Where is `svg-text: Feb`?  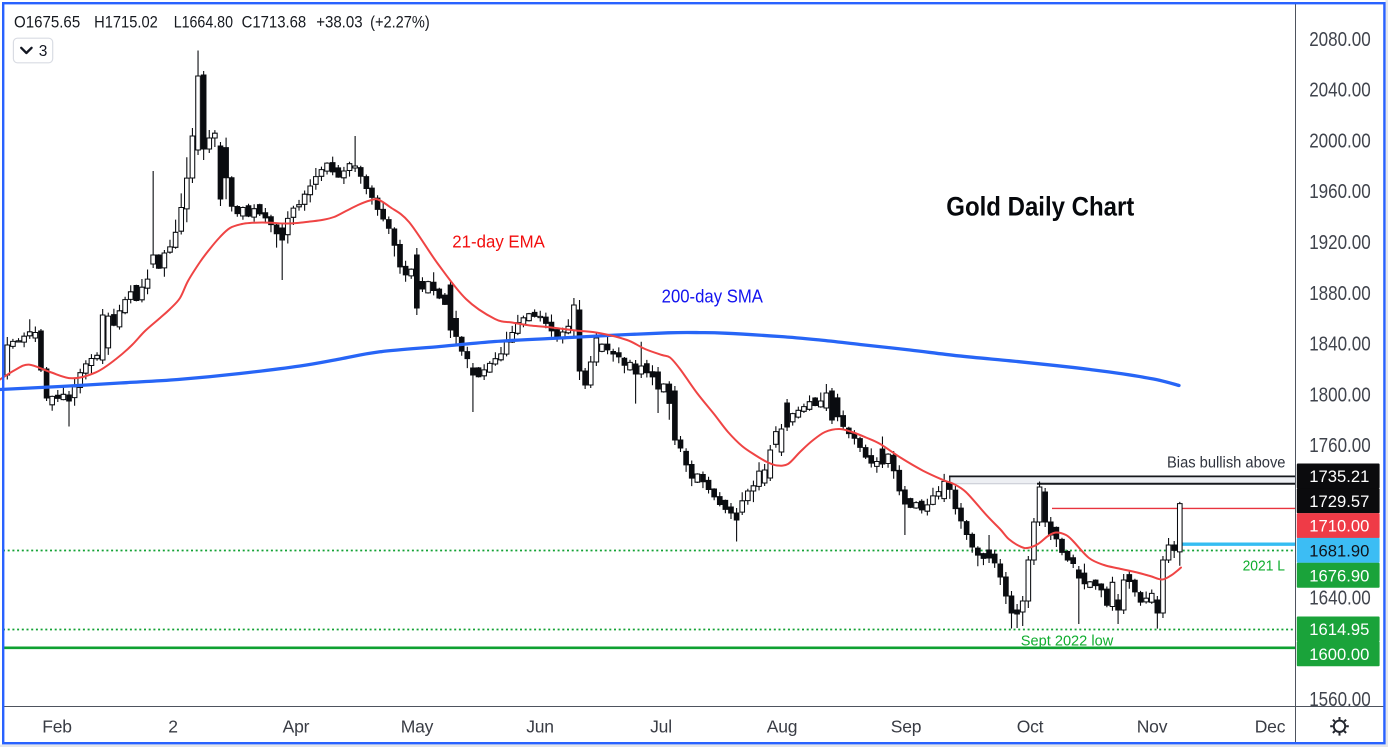 svg-text: Feb is located at coordinates (57, 727).